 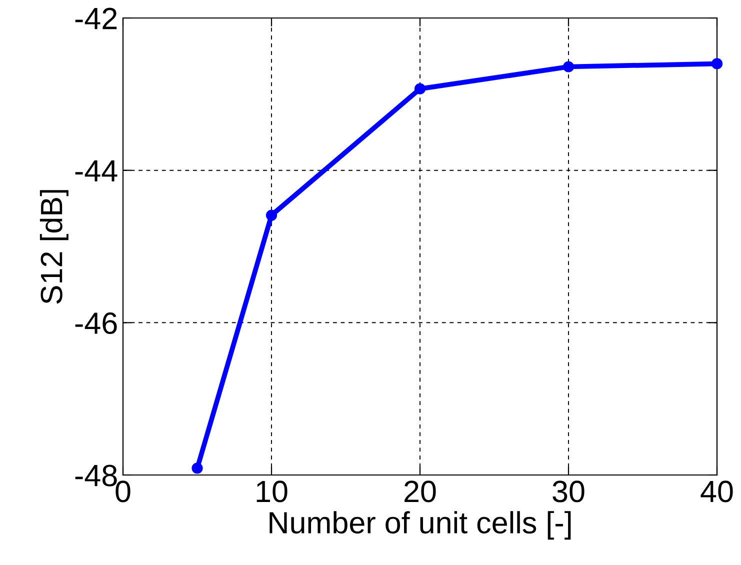 I want to click on x-tick-label: 30, so click(x=568, y=491).